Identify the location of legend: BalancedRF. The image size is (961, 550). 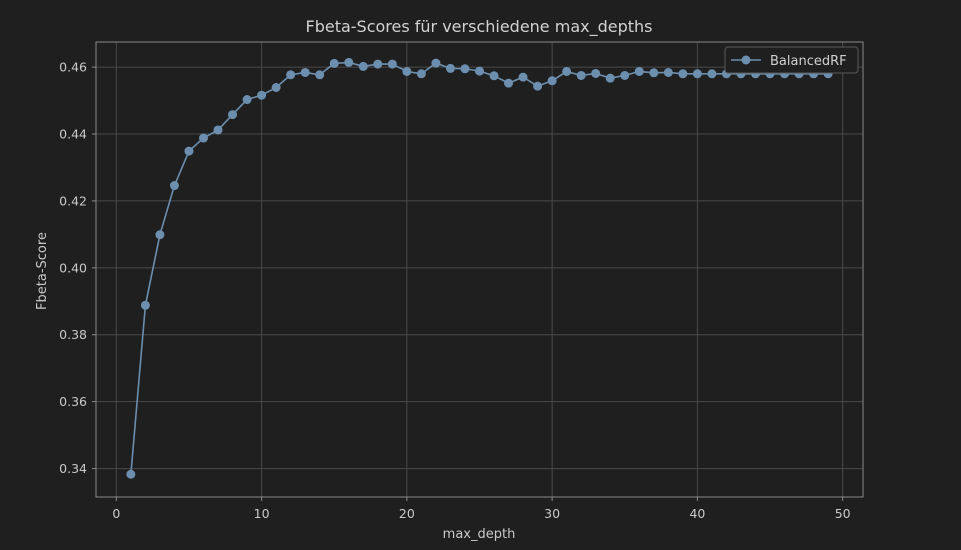
(791, 60).